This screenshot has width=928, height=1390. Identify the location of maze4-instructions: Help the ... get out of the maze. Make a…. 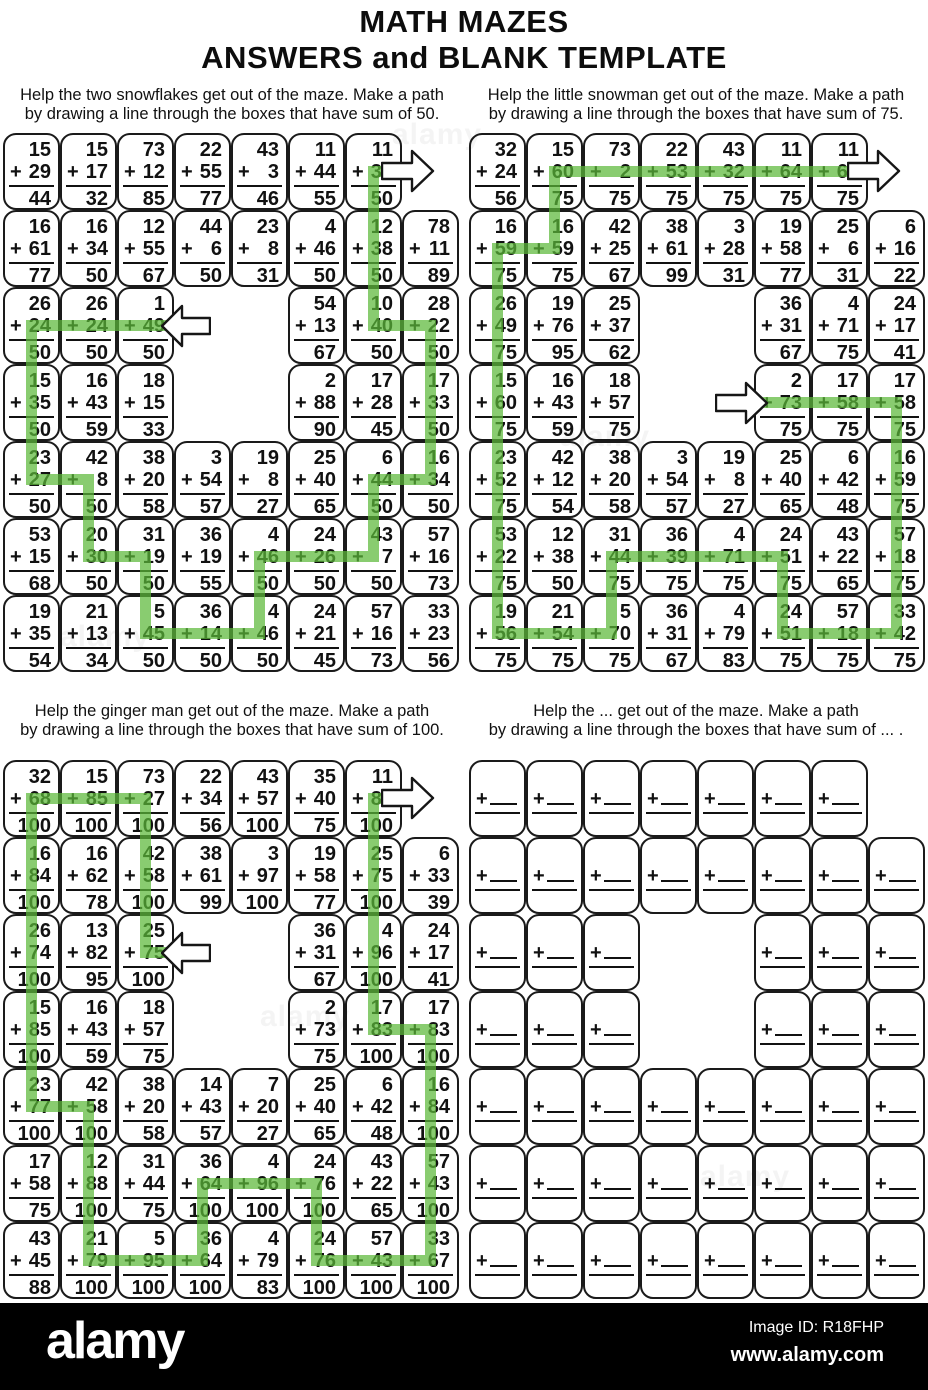
(696, 721).